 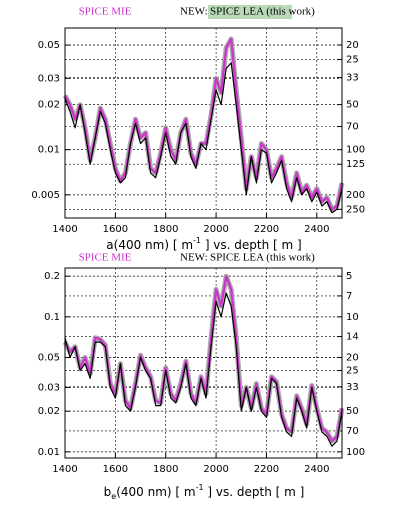 What do you see at coordinates (155, 492) in the screenshot?
I see `label-part: (400 nm) [ m` at bounding box center [155, 492].